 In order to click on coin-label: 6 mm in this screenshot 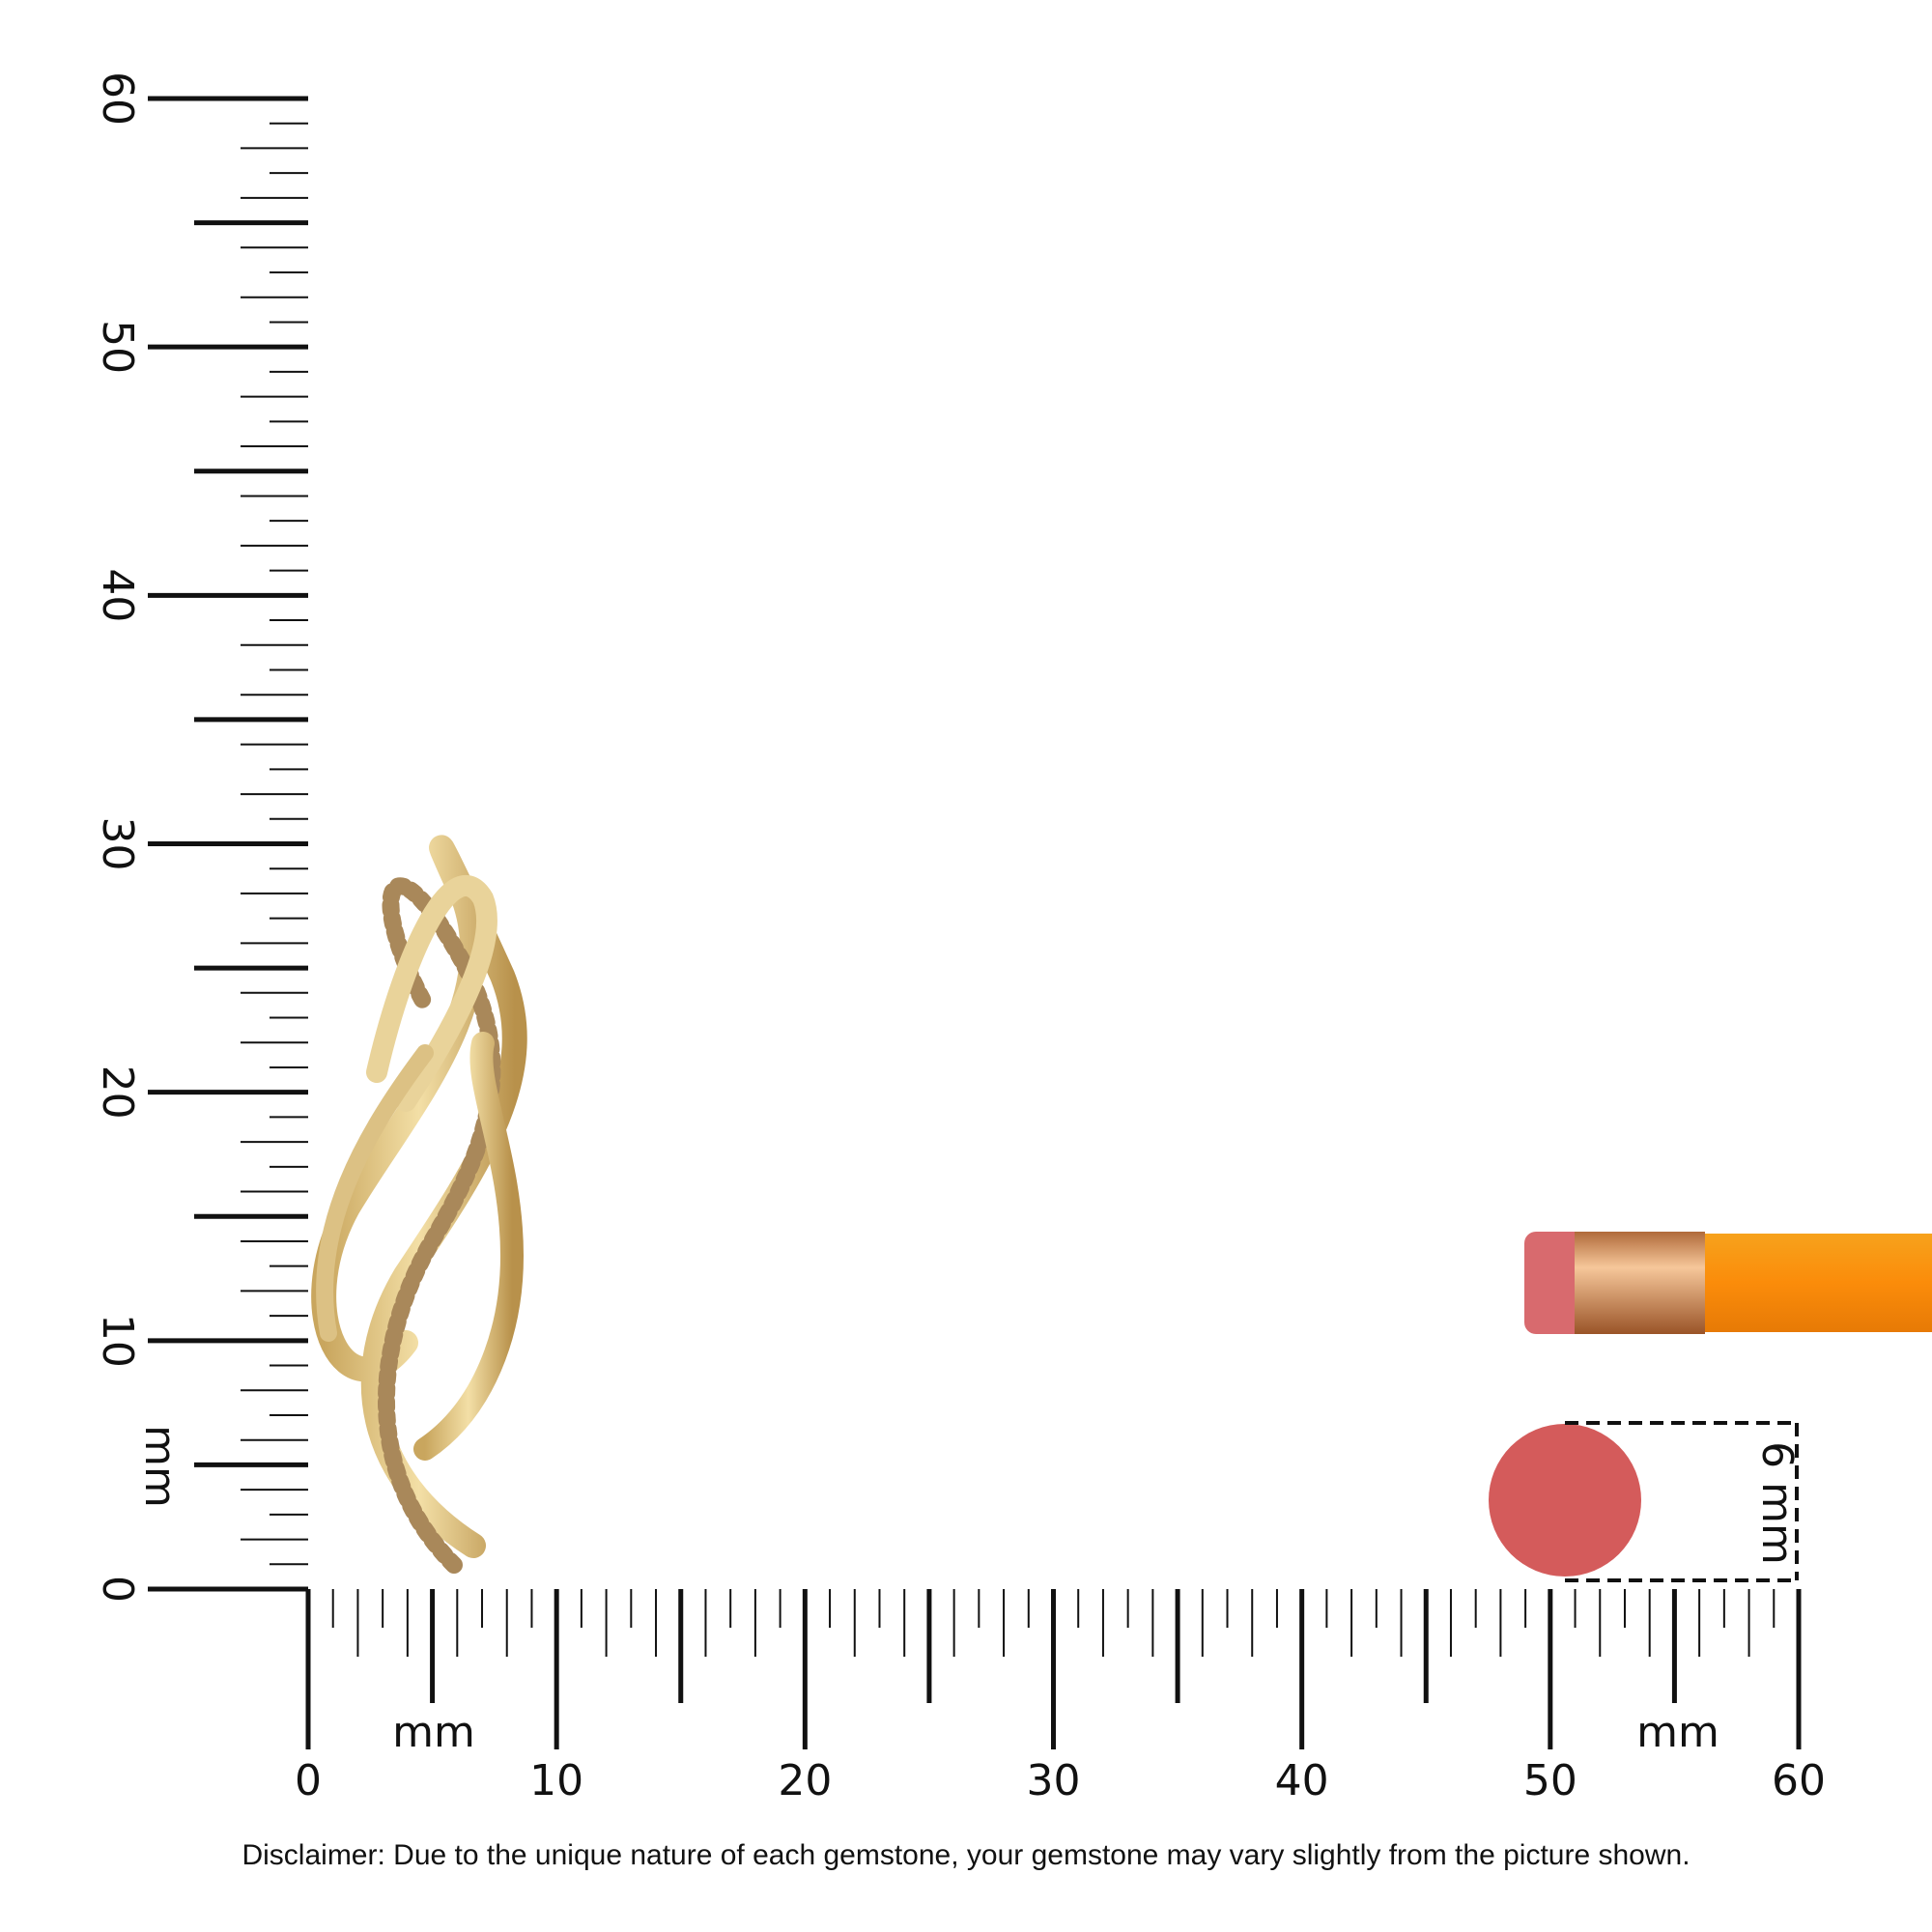, I will do `click(1777, 1503)`.